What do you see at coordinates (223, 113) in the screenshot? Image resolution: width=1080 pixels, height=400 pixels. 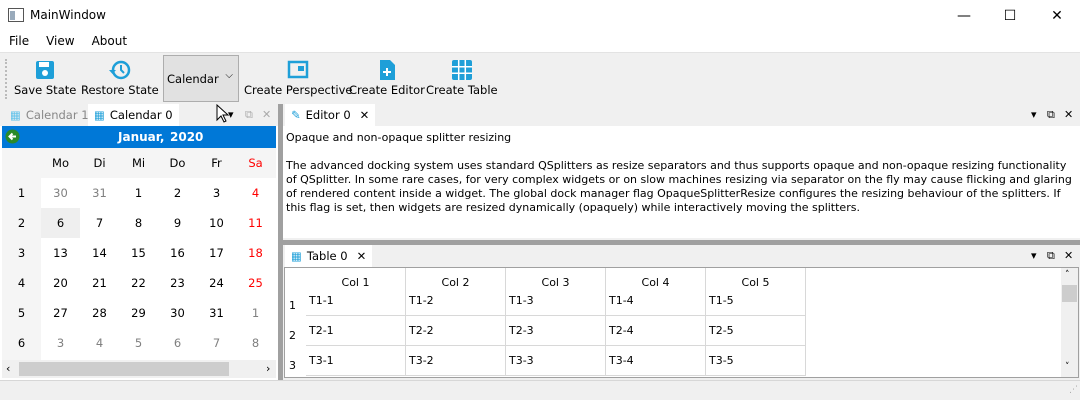 I see `mouse-cursor-icon` at bounding box center [223, 113].